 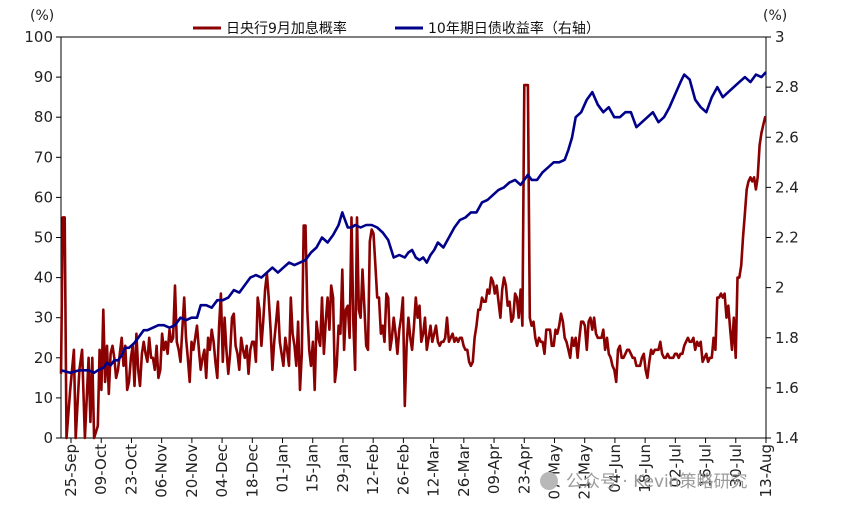 What do you see at coordinates (48, 438) in the screenshot?
I see `left-tick-label: 0` at bounding box center [48, 438].